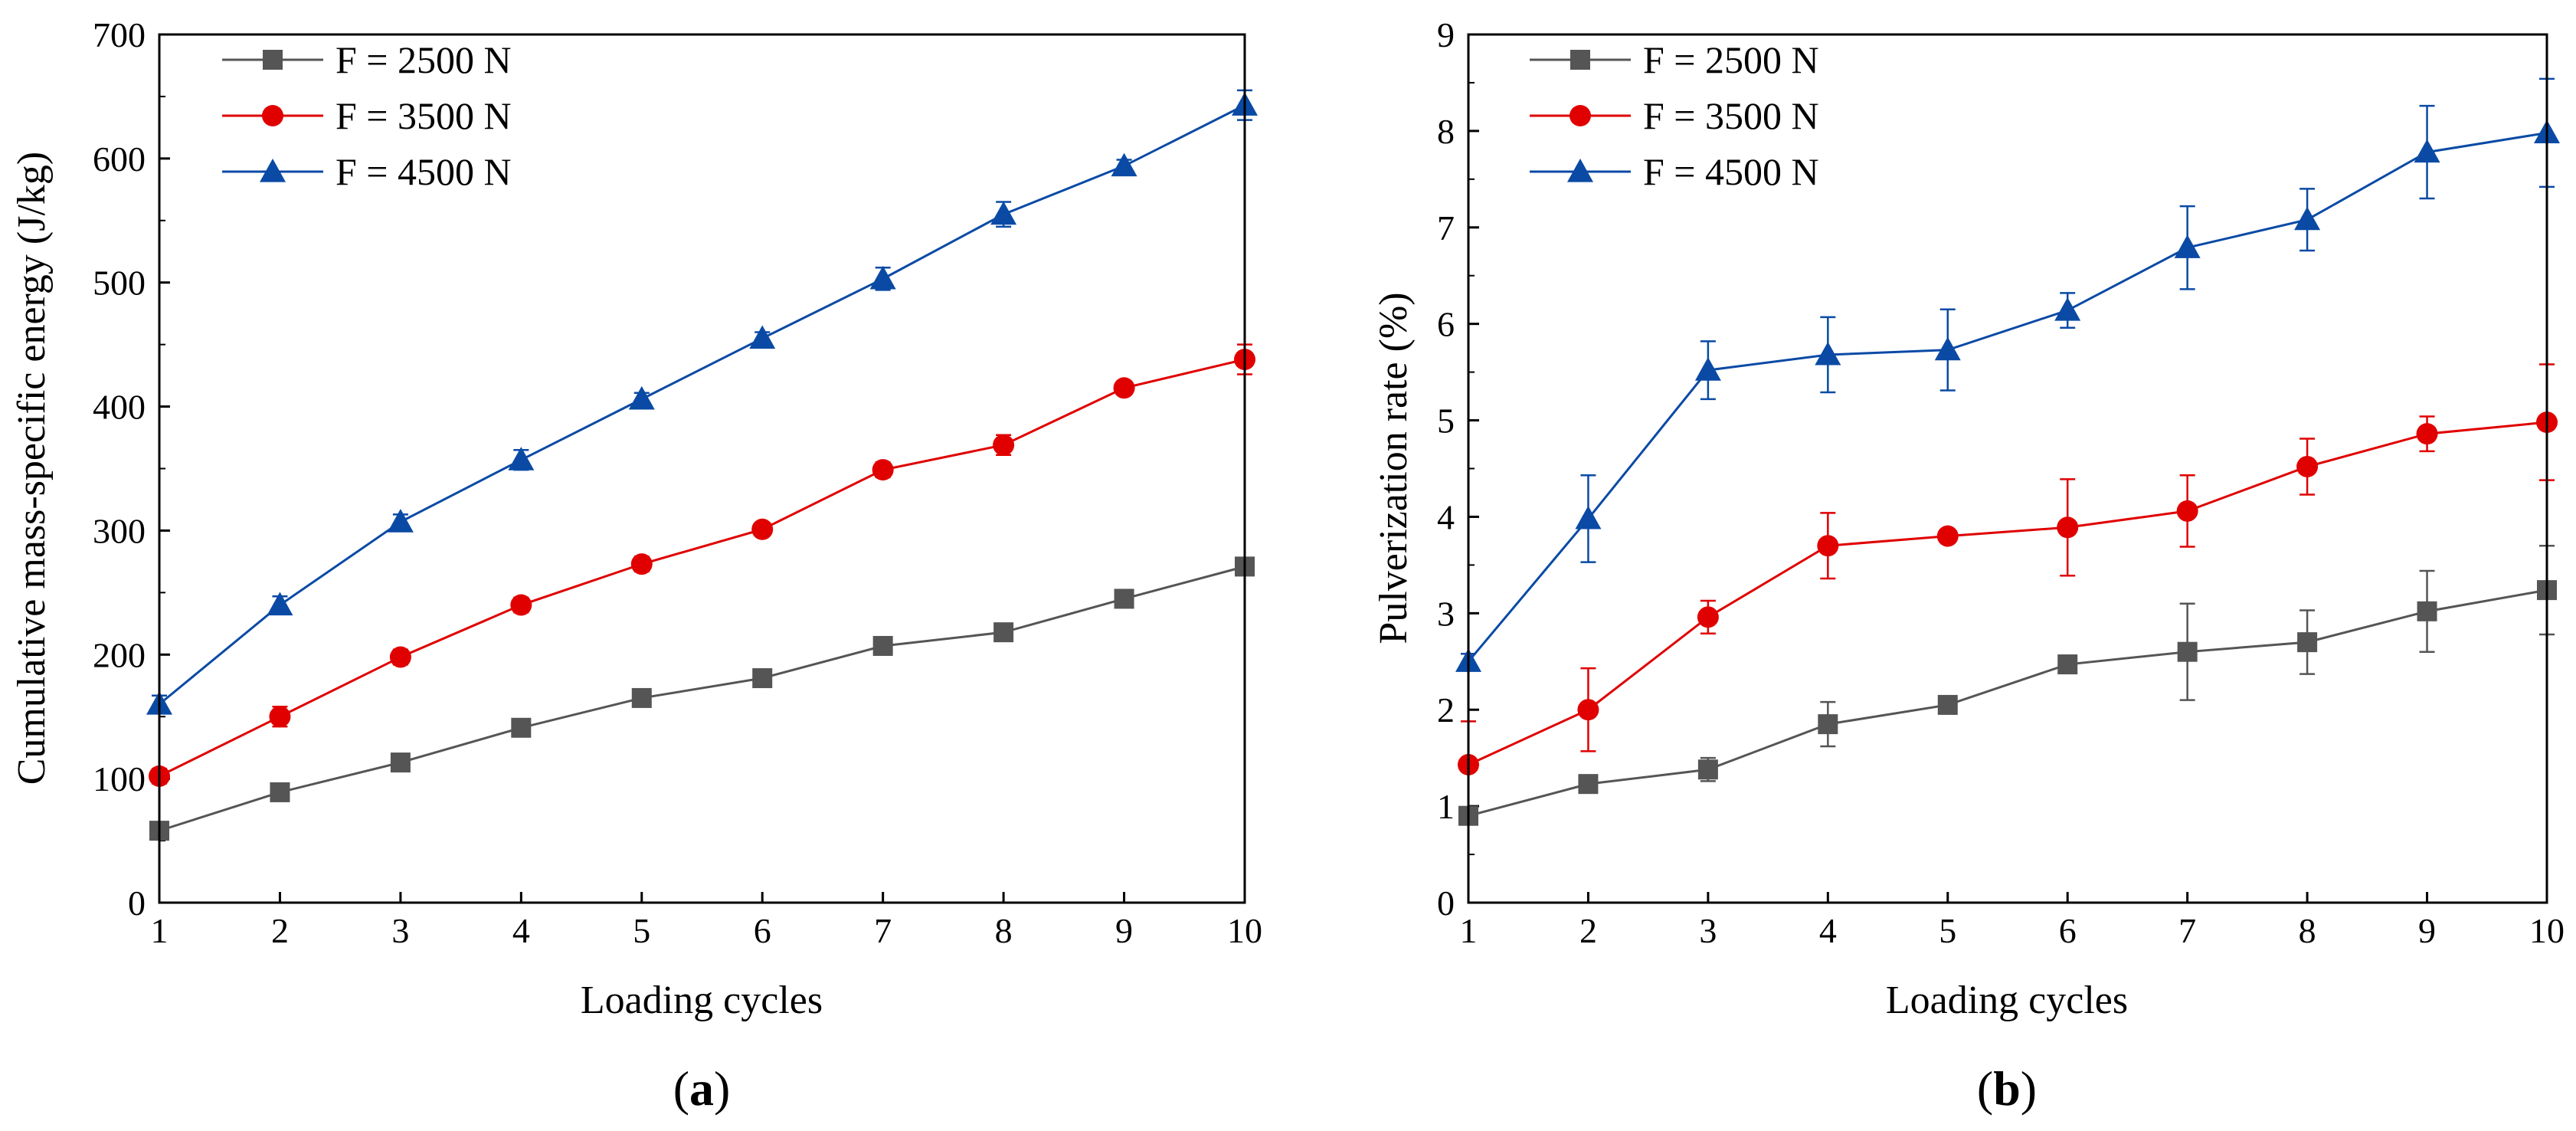 The image size is (2576, 1131). Describe the element at coordinates (1731, 115) in the screenshot. I see `chart-b-legend-label: F = 3500 N` at that location.